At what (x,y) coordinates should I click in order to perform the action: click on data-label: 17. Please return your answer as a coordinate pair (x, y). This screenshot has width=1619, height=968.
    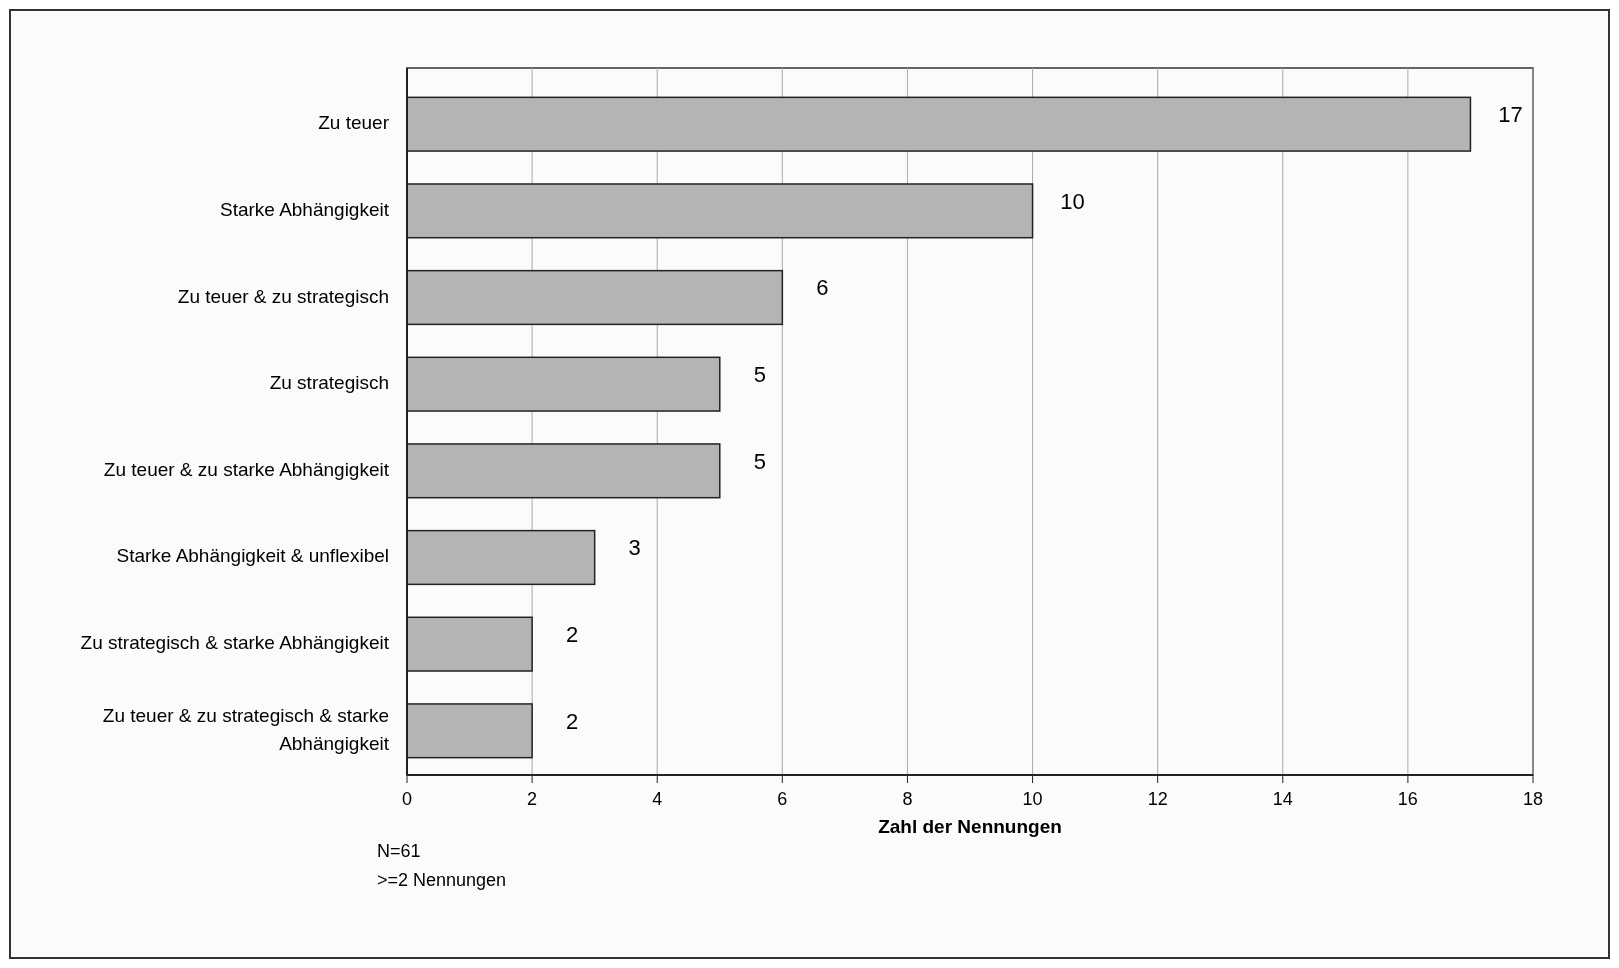
    Looking at the image, I should click on (1510, 115).